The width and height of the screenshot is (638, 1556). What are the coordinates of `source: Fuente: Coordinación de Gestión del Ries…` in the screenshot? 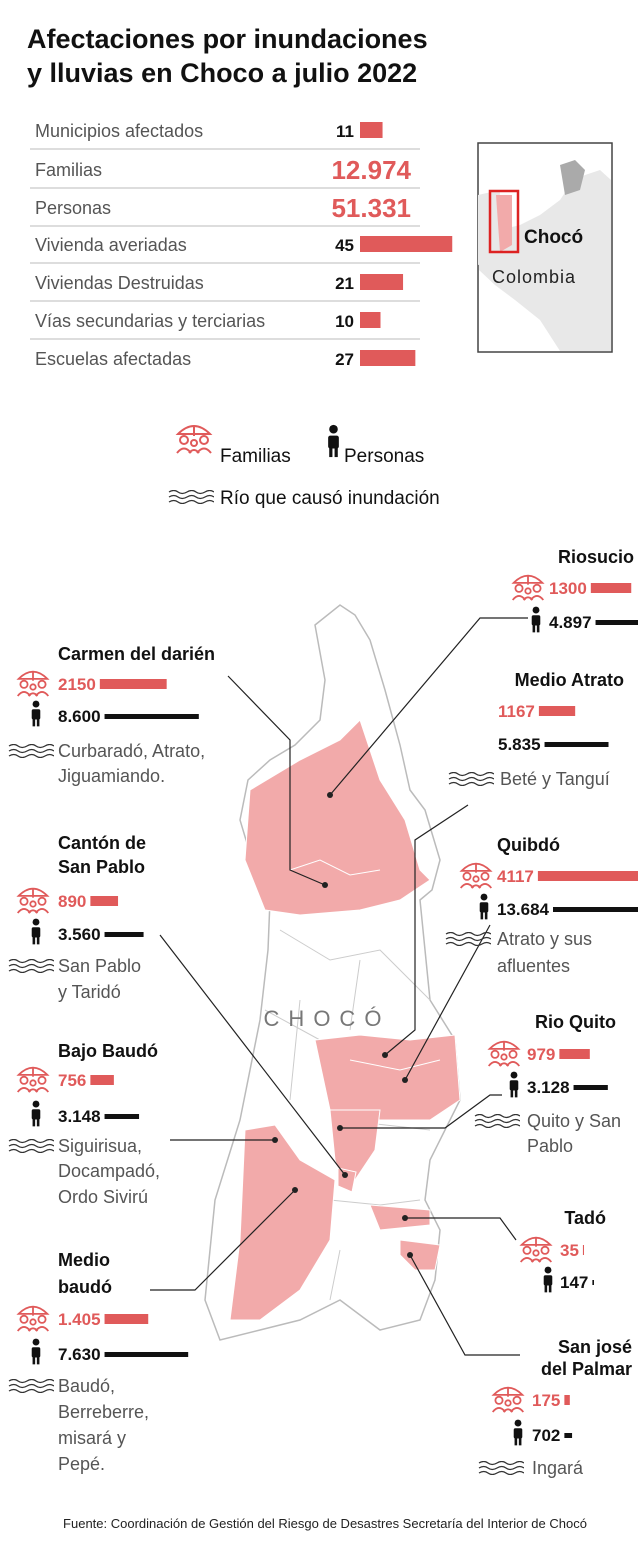 It's located at (325, 1523).